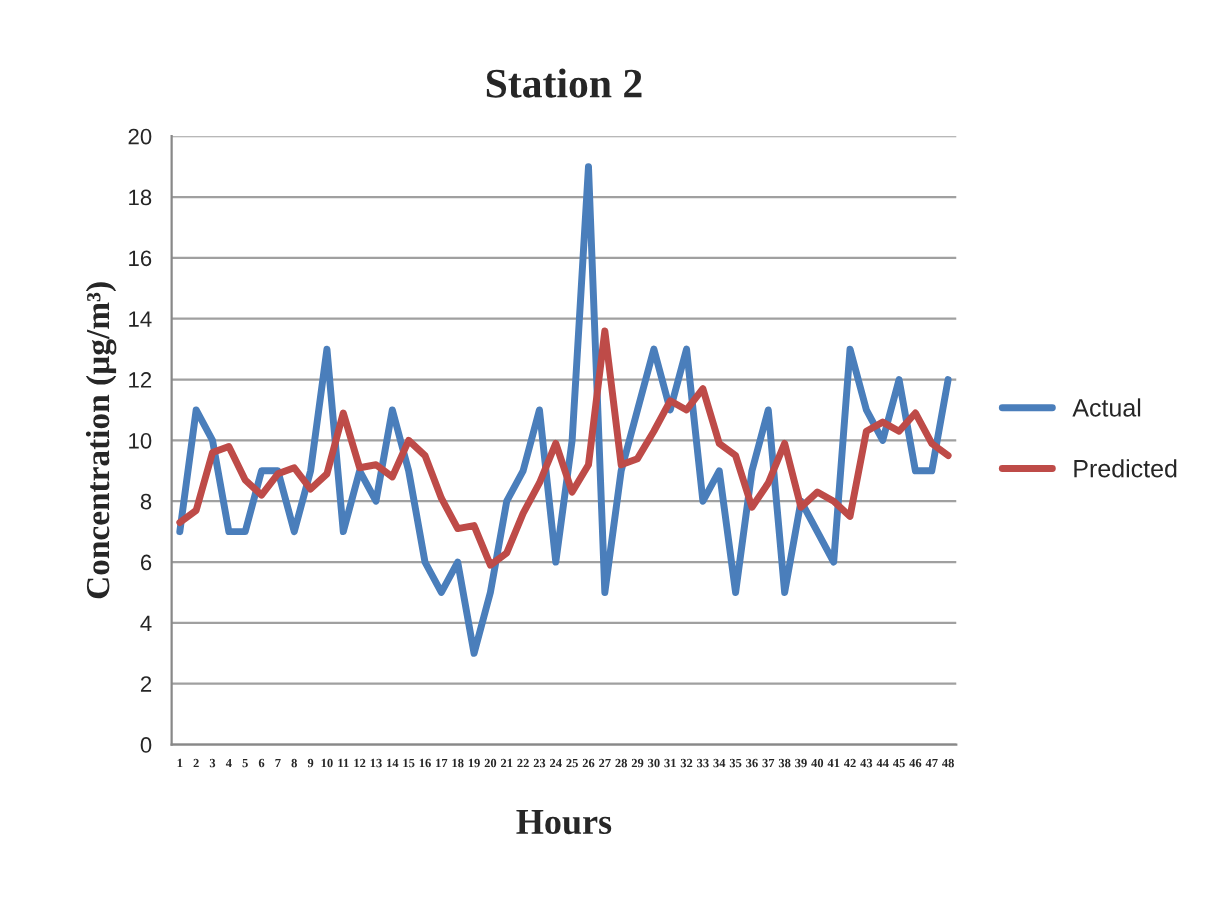 The height and width of the screenshot is (908, 1226). I want to click on y-tick-label: 16, so click(140, 258).